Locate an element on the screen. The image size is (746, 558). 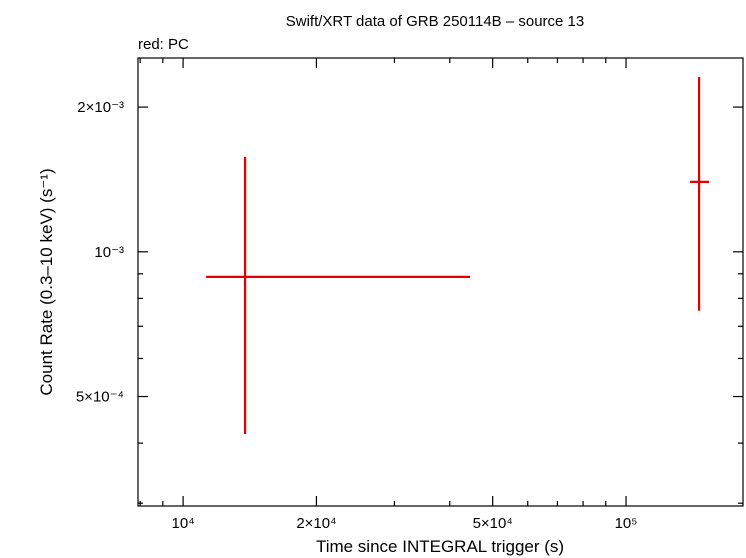
x-tick-label: 10⁴ is located at coordinates (183, 523).